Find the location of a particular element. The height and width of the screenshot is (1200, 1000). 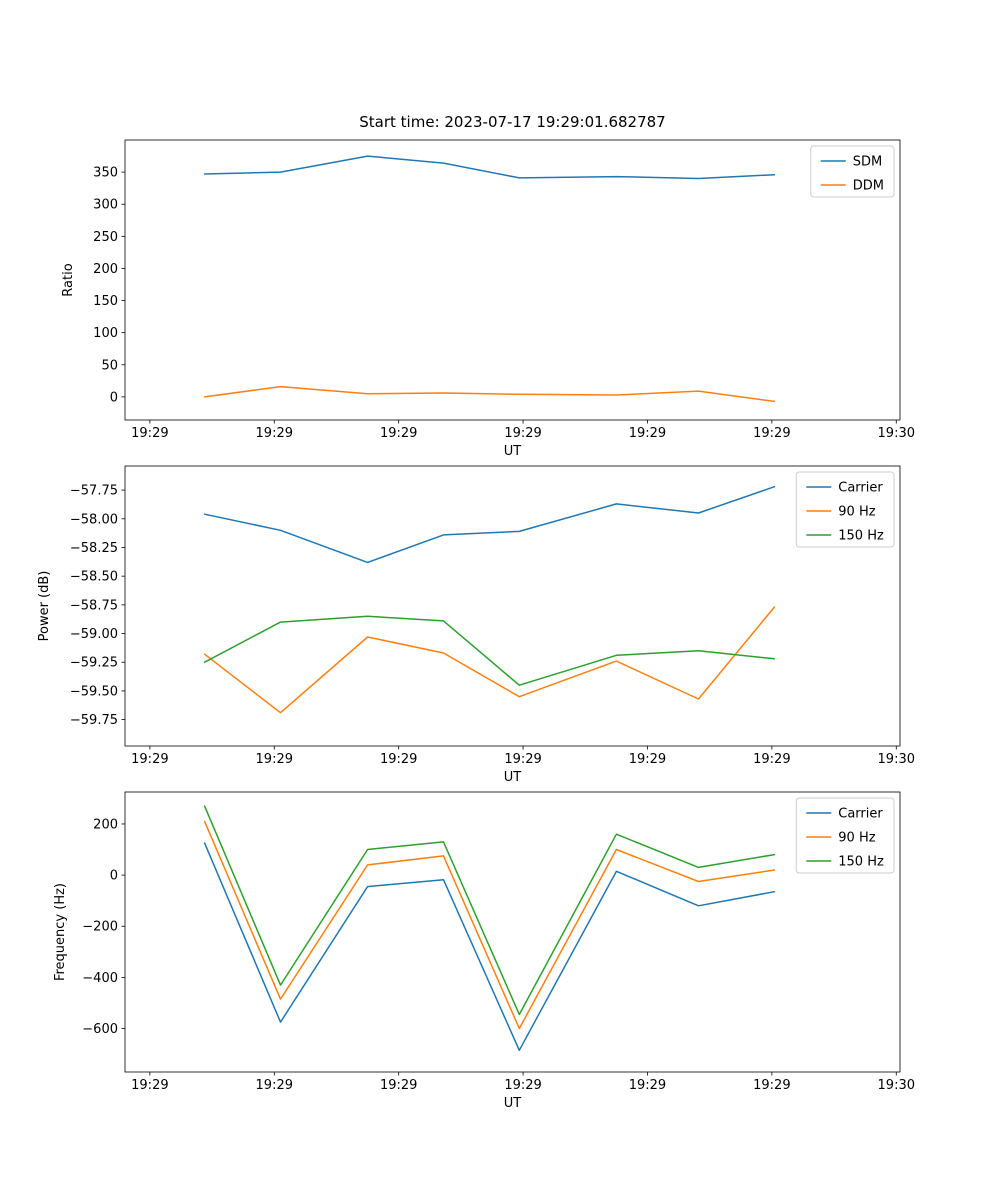

y-axis-label: Power (dB) is located at coordinates (44, 606).